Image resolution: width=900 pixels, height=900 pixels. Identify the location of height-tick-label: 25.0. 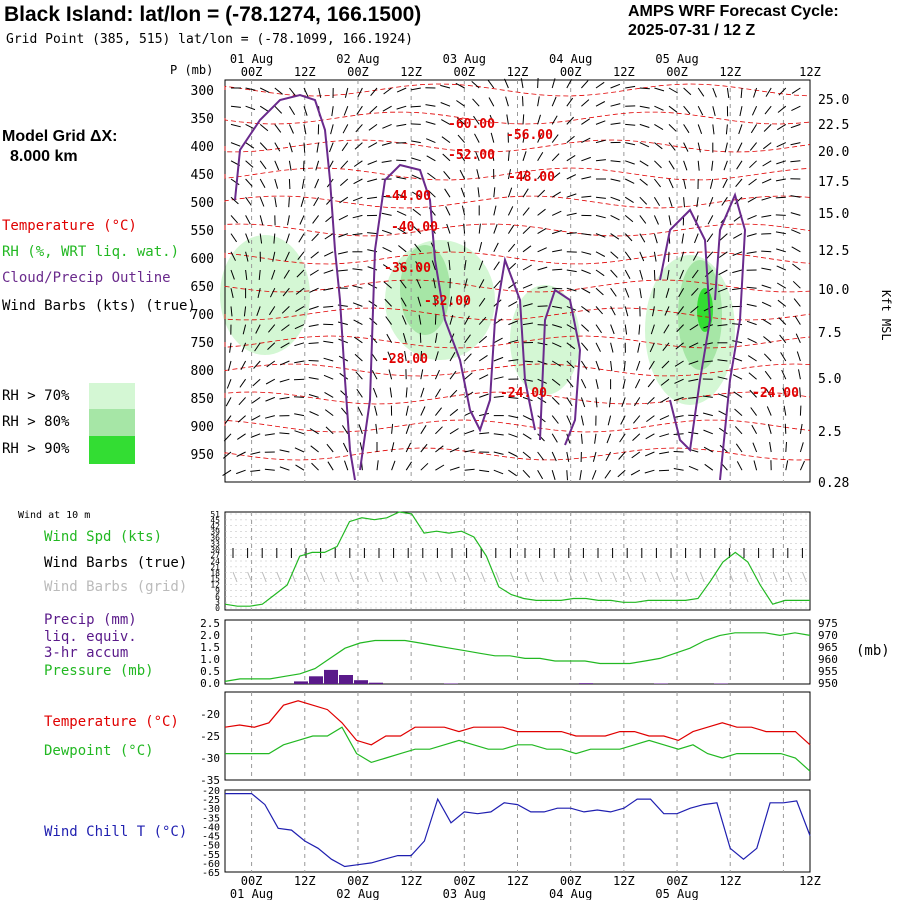
(833, 100).